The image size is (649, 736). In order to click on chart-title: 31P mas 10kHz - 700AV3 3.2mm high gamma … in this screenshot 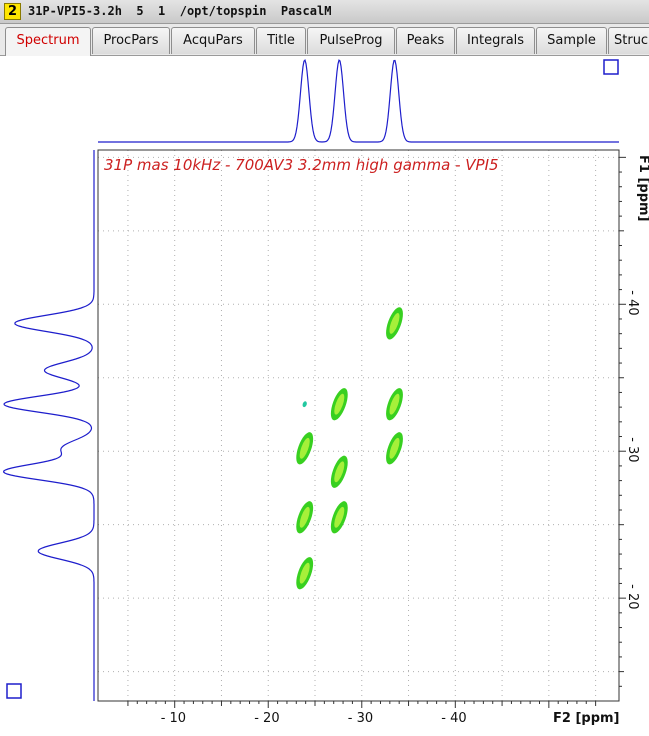, I will do `click(301, 165)`.